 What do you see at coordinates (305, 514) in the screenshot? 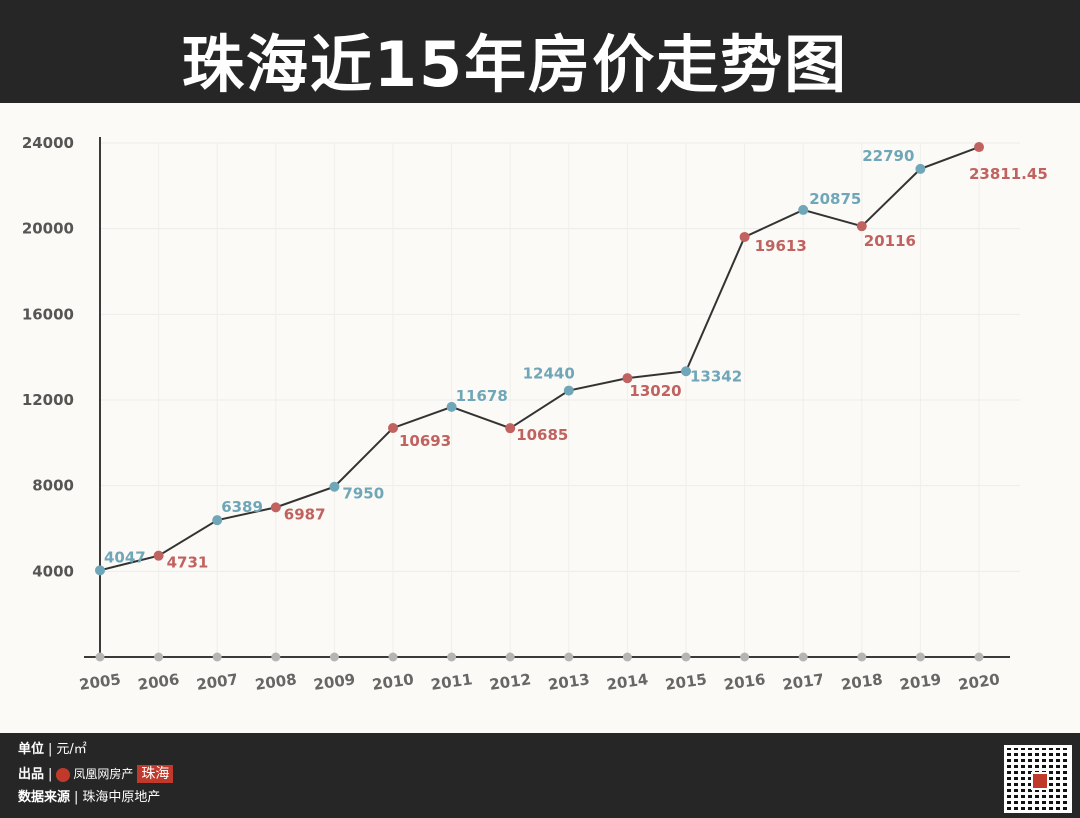
I see `data-label: 6987` at bounding box center [305, 514].